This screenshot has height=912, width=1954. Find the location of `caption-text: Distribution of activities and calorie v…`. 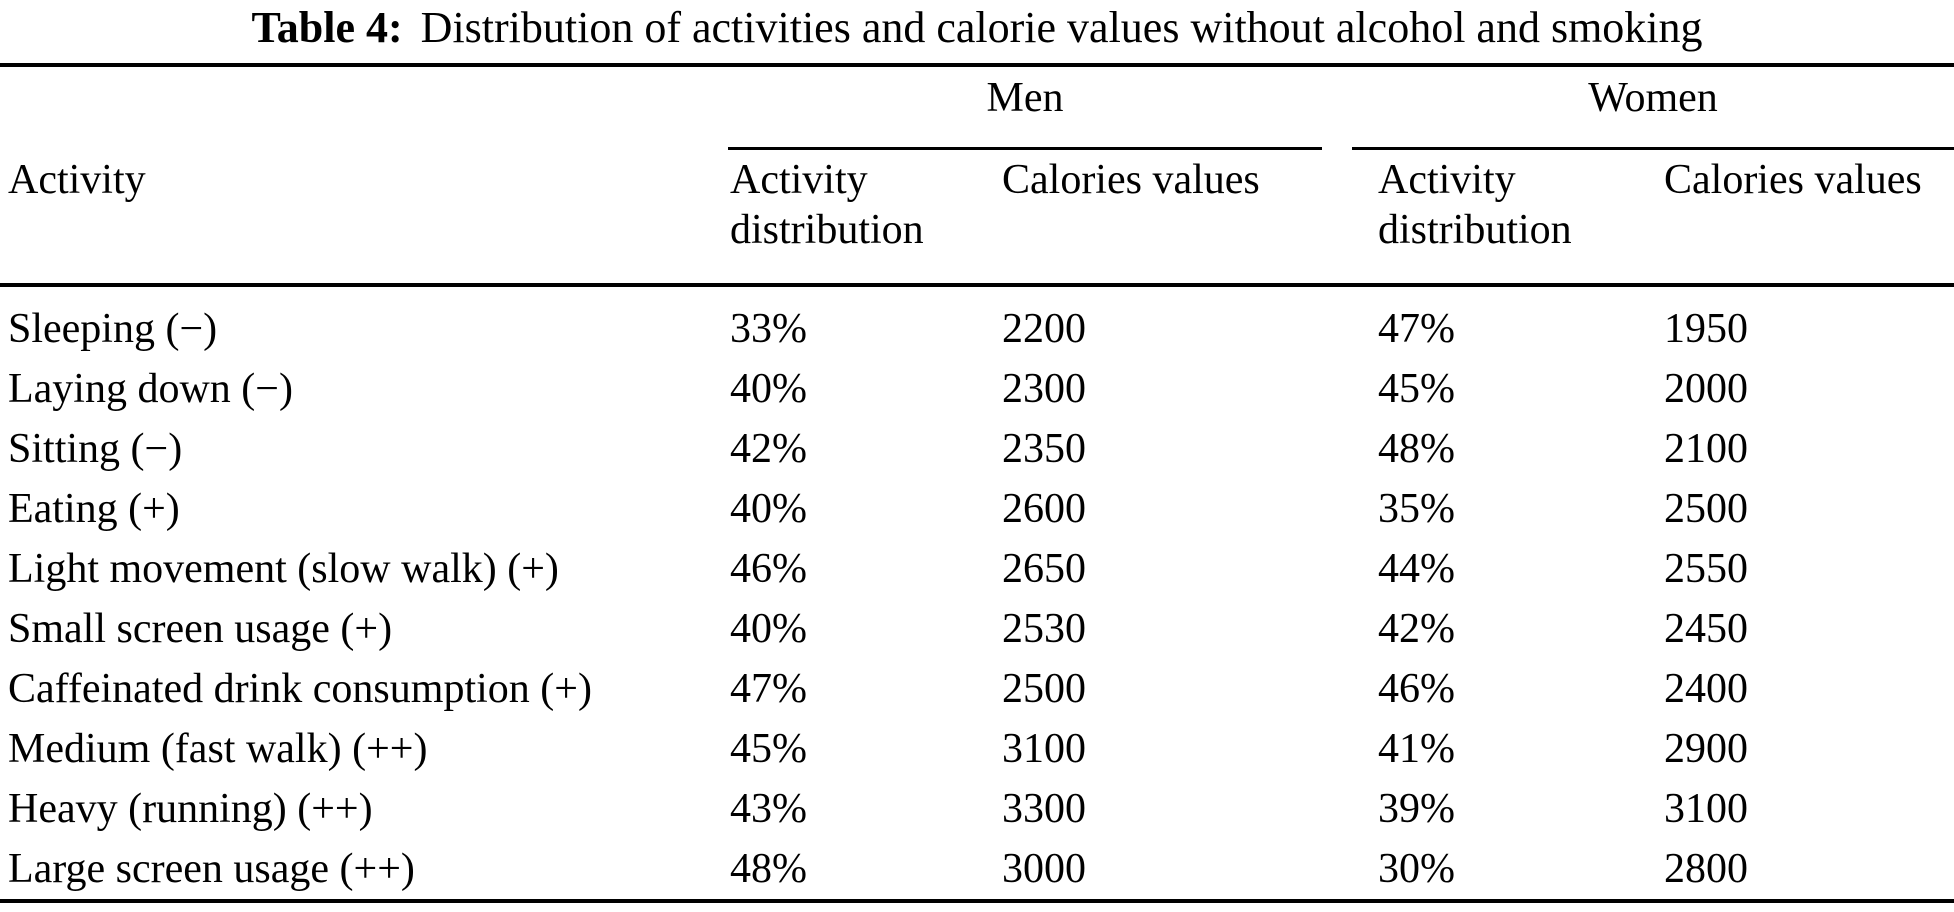

caption-text: Distribution of activities and calorie v… is located at coordinates (1061, 27).